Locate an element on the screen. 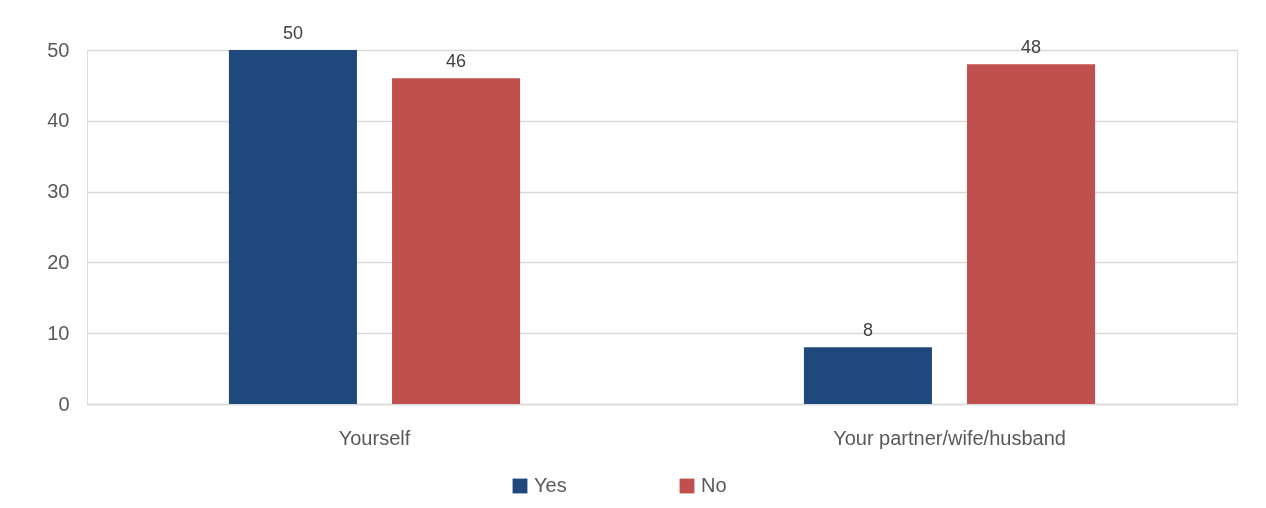 This screenshot has width=1266, height=508. x-tick-label: Yourself is located at coordinates (374, 437).